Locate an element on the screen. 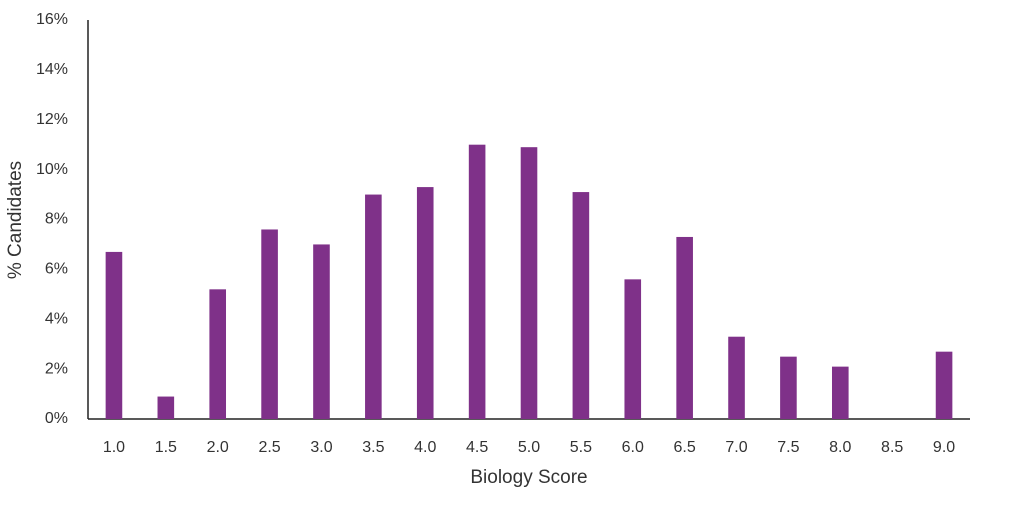  x-tick-label: 3.5 is located at coordinates (373, 447).